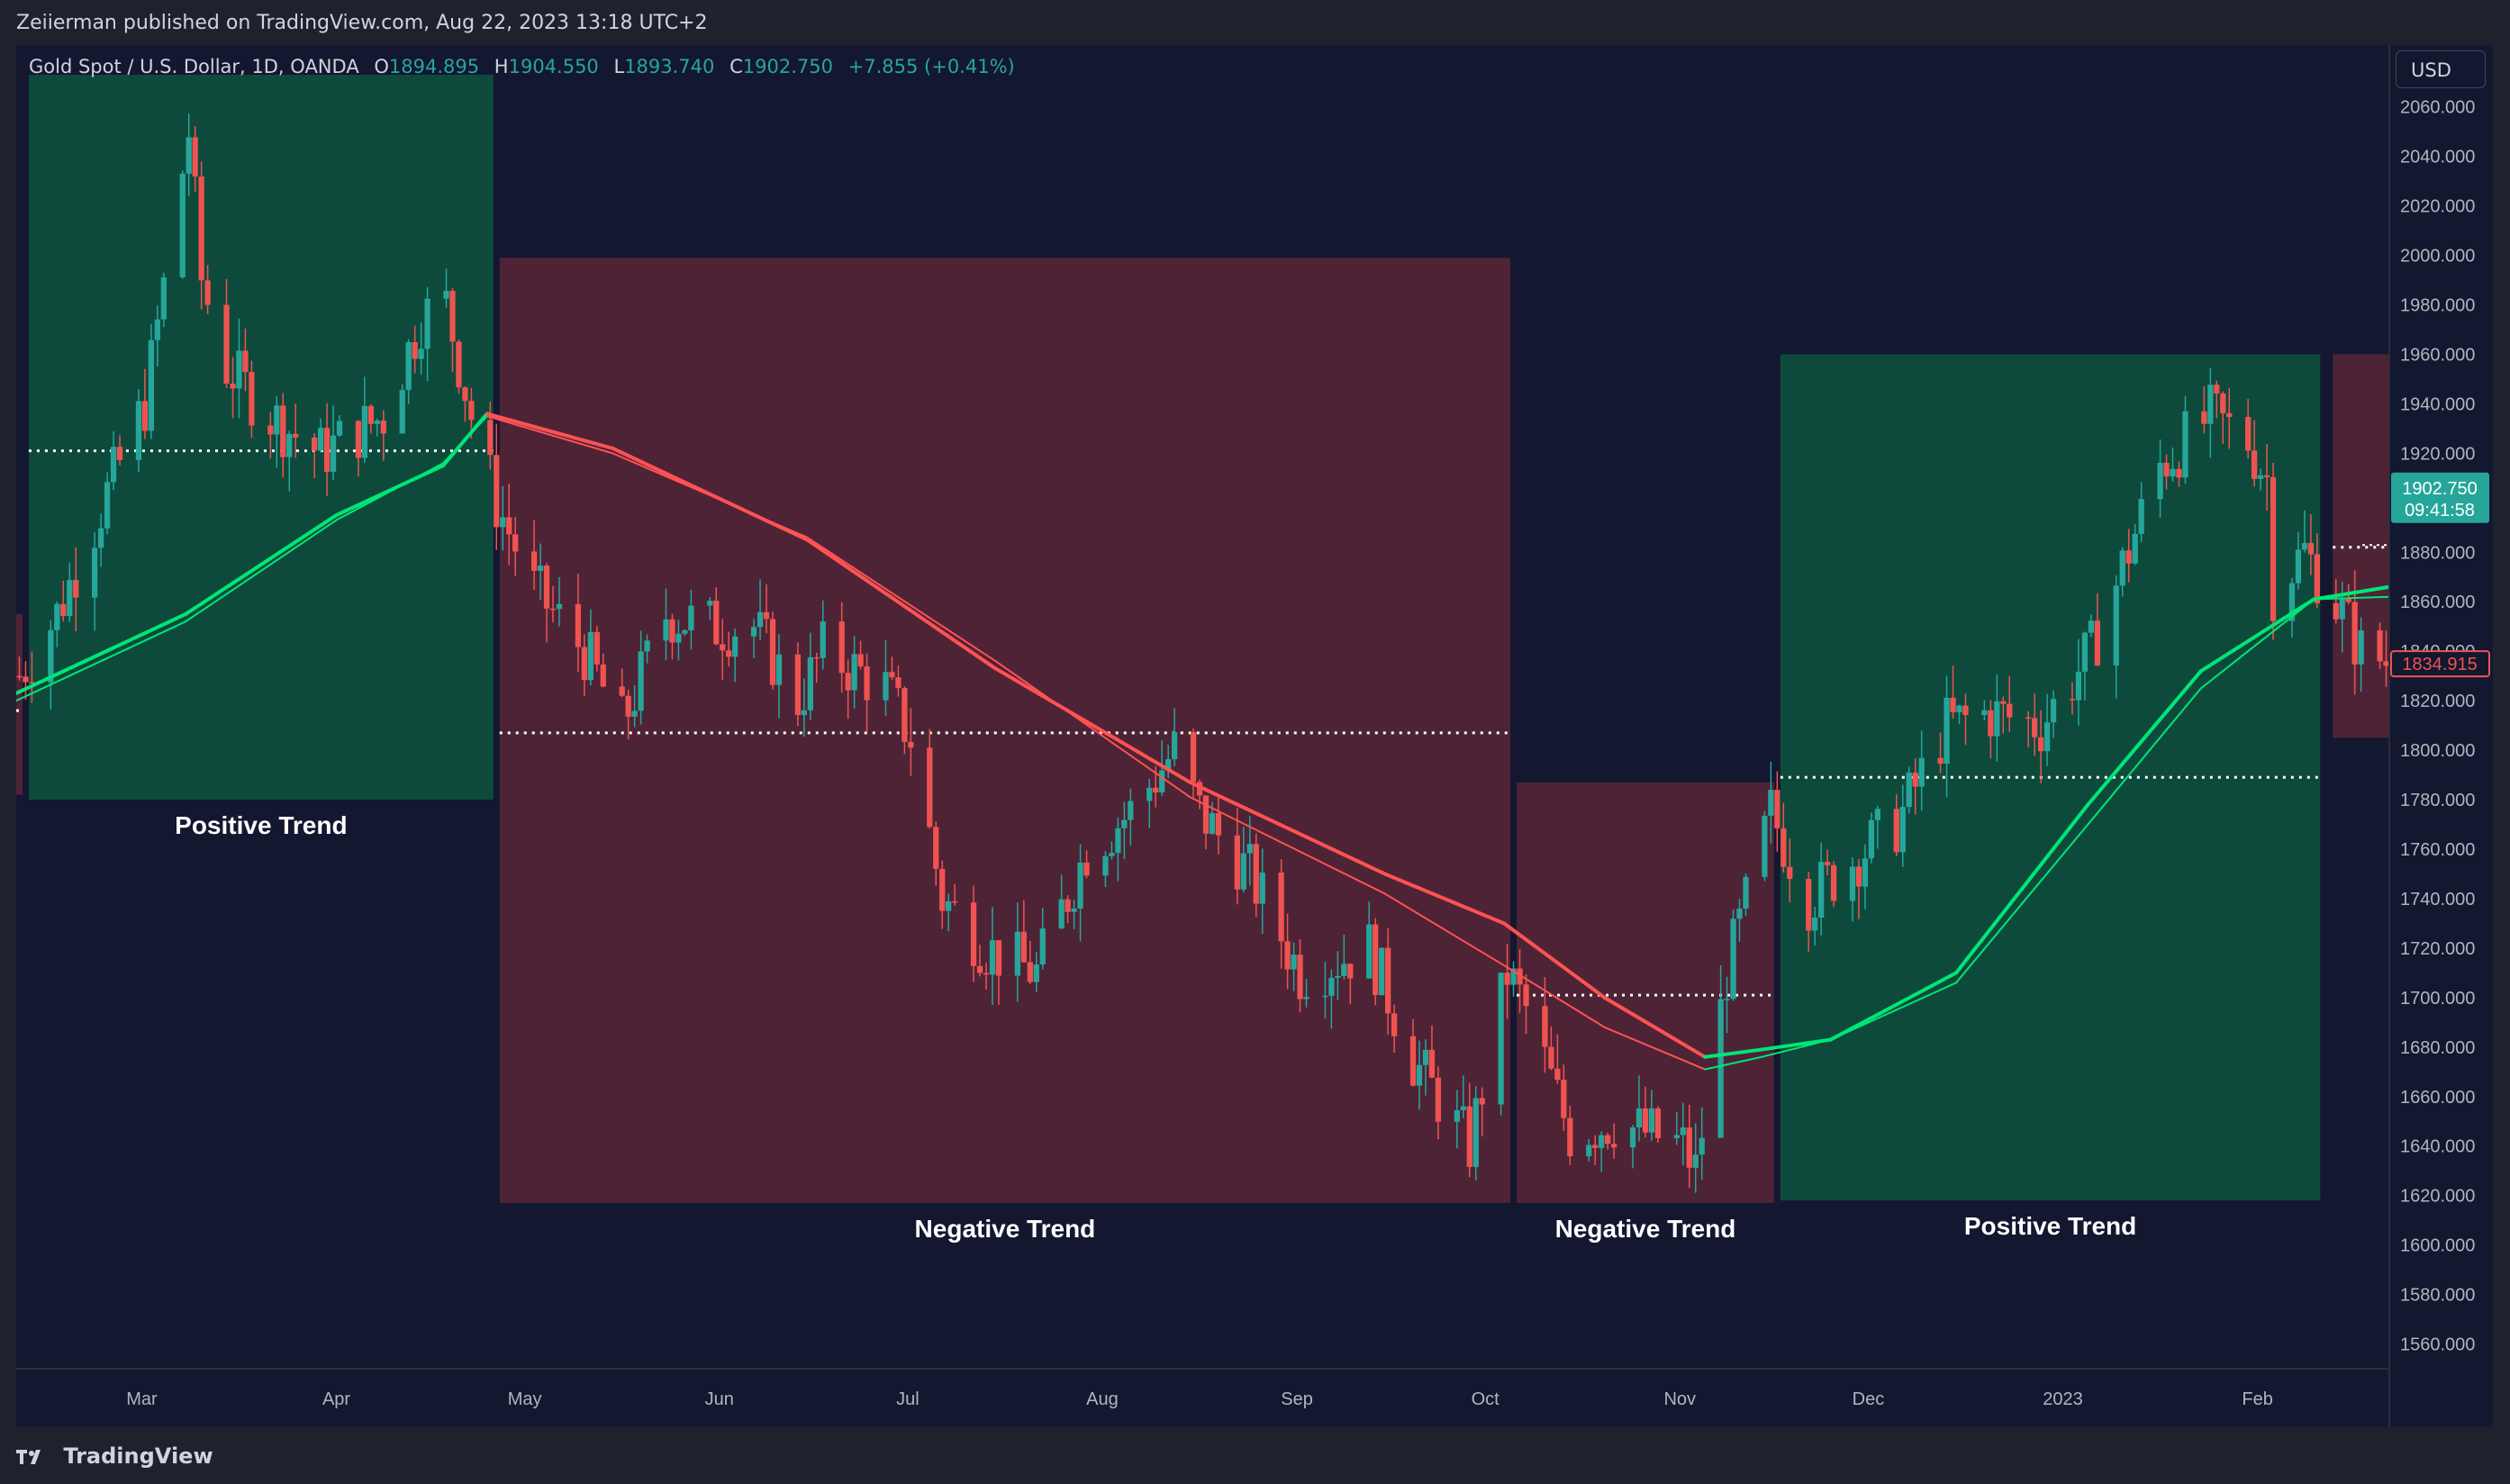  I want to click on tradingview-icon, so click(32, 1457).